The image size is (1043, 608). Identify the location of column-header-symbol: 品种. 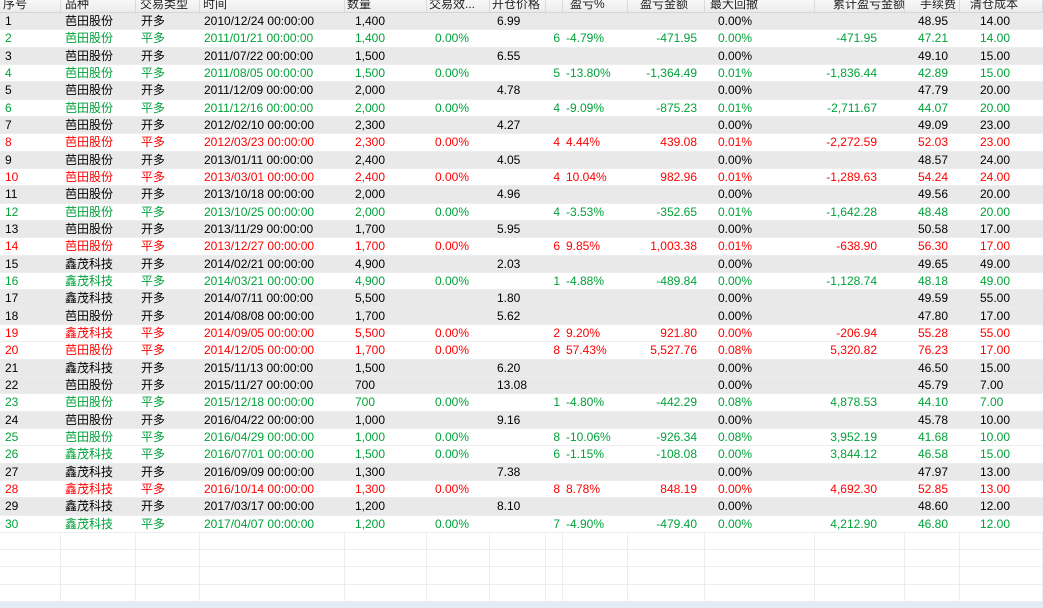
(98, 6).